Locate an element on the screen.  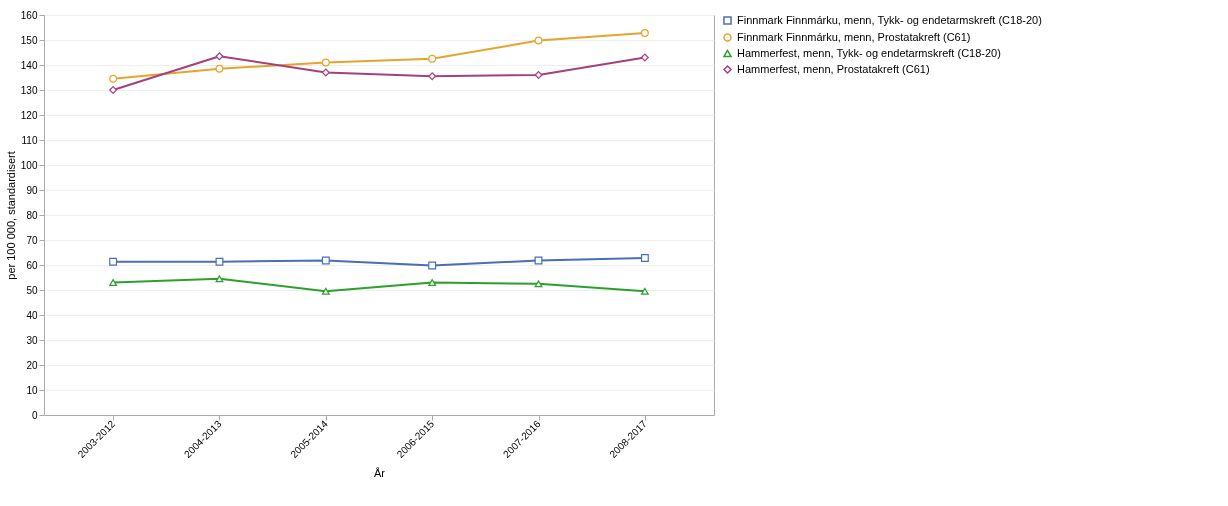
x-axis-title: År is located at coordinates (380, 472).